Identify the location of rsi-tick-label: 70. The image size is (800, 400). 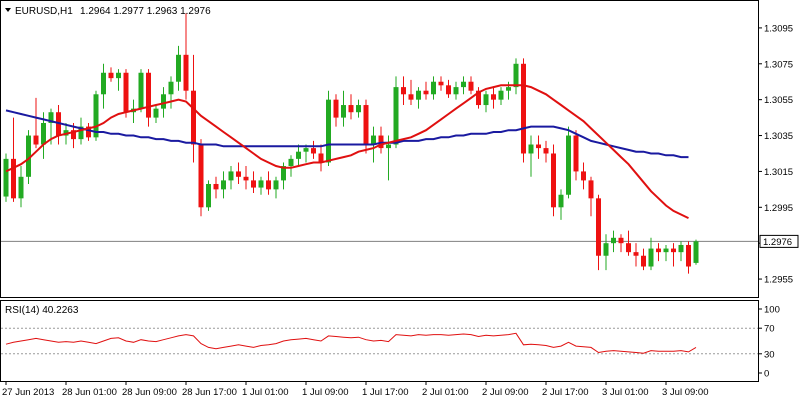
(769, 329).